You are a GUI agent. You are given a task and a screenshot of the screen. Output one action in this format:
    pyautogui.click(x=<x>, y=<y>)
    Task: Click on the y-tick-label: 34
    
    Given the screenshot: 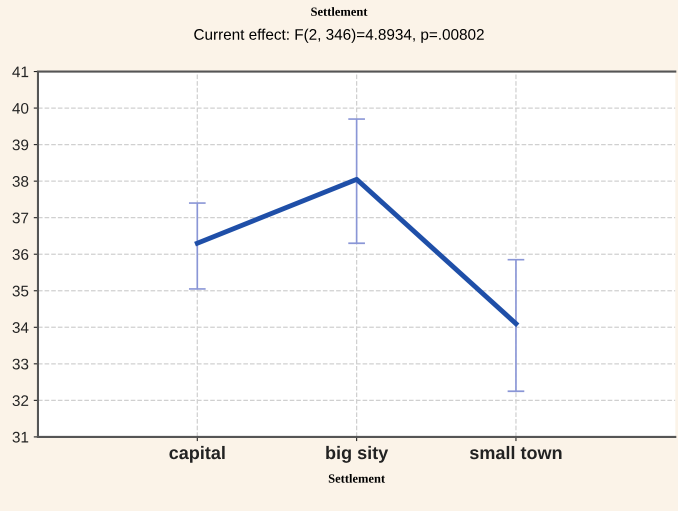 What is the action you would take?
    pyautogui.click(x=20, y=327)
    